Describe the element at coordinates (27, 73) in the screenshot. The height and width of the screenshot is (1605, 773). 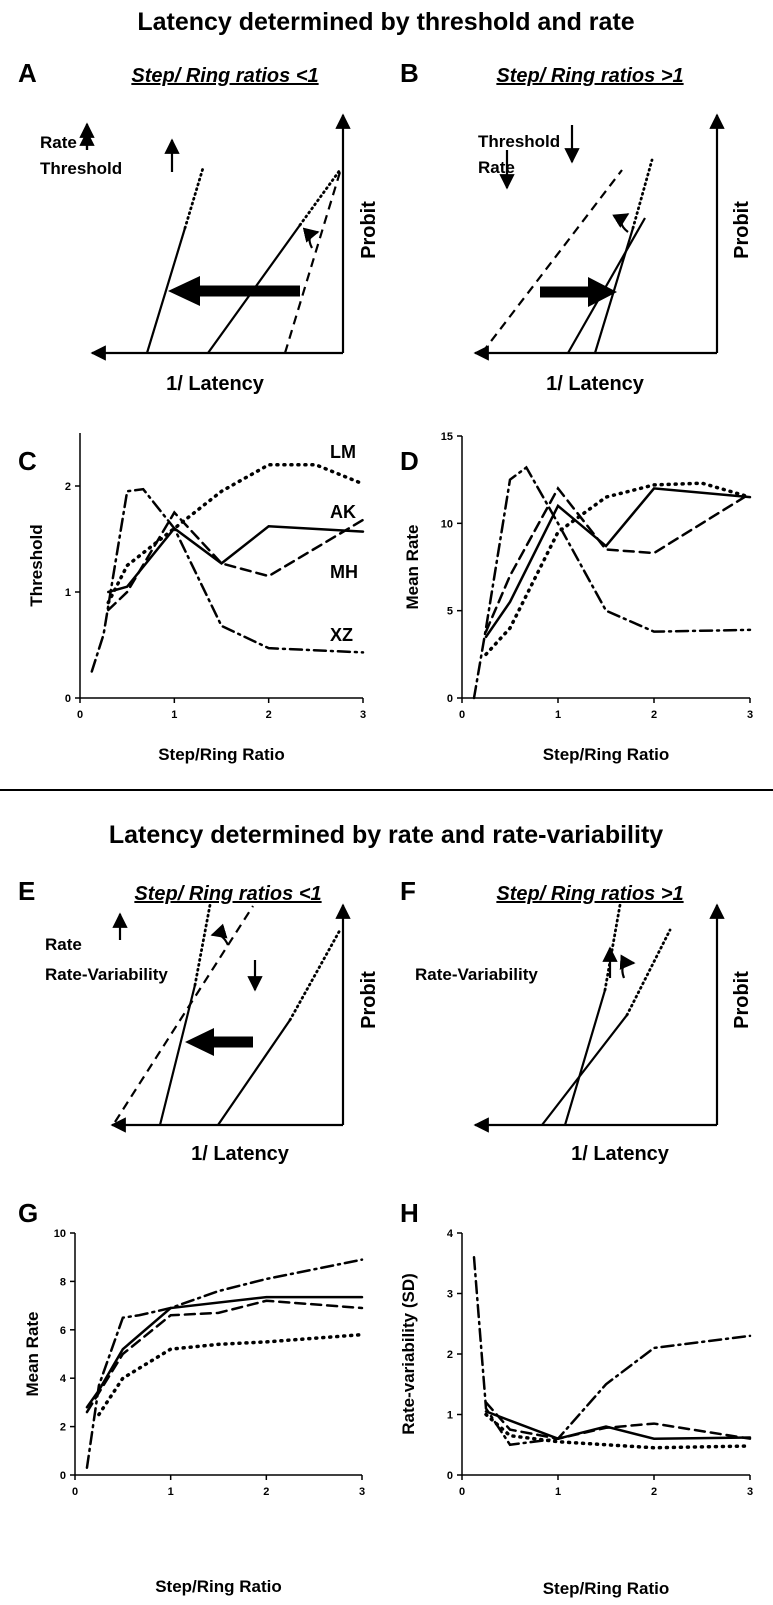
I see `panel-label: A` at that location.